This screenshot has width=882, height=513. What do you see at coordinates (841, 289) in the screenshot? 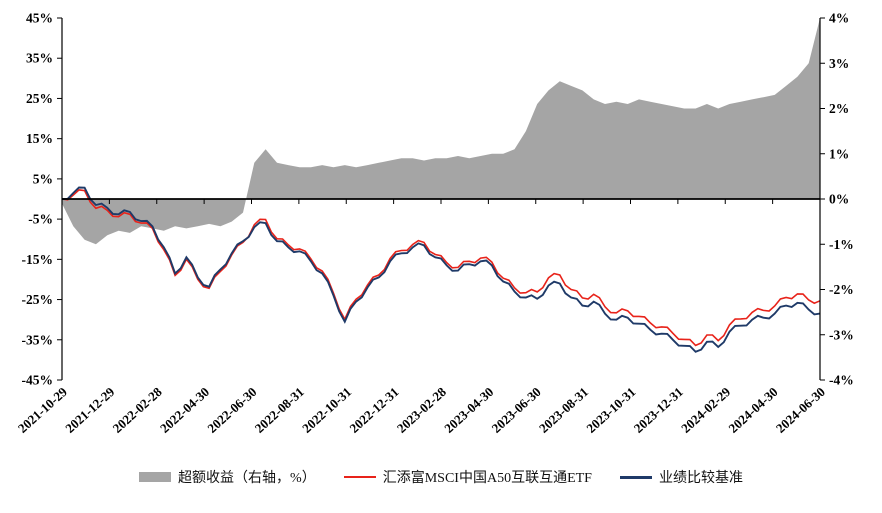
I see `right-axis-tick-label: -2%` at bounding box center [841, 289].